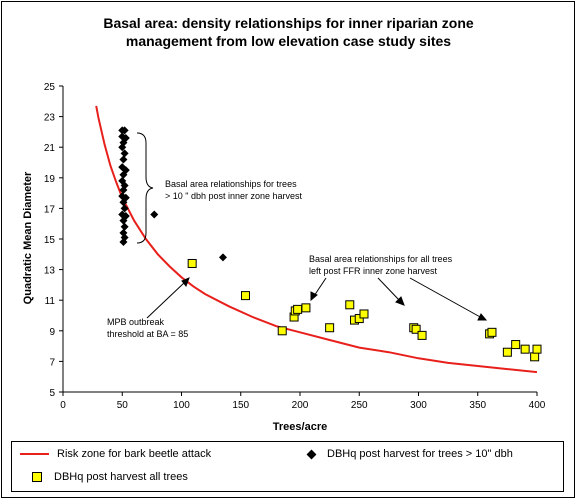  Describe the element at coordinates (63, 405) in the screenshot. I see `x-tick-label: 0` at that location.